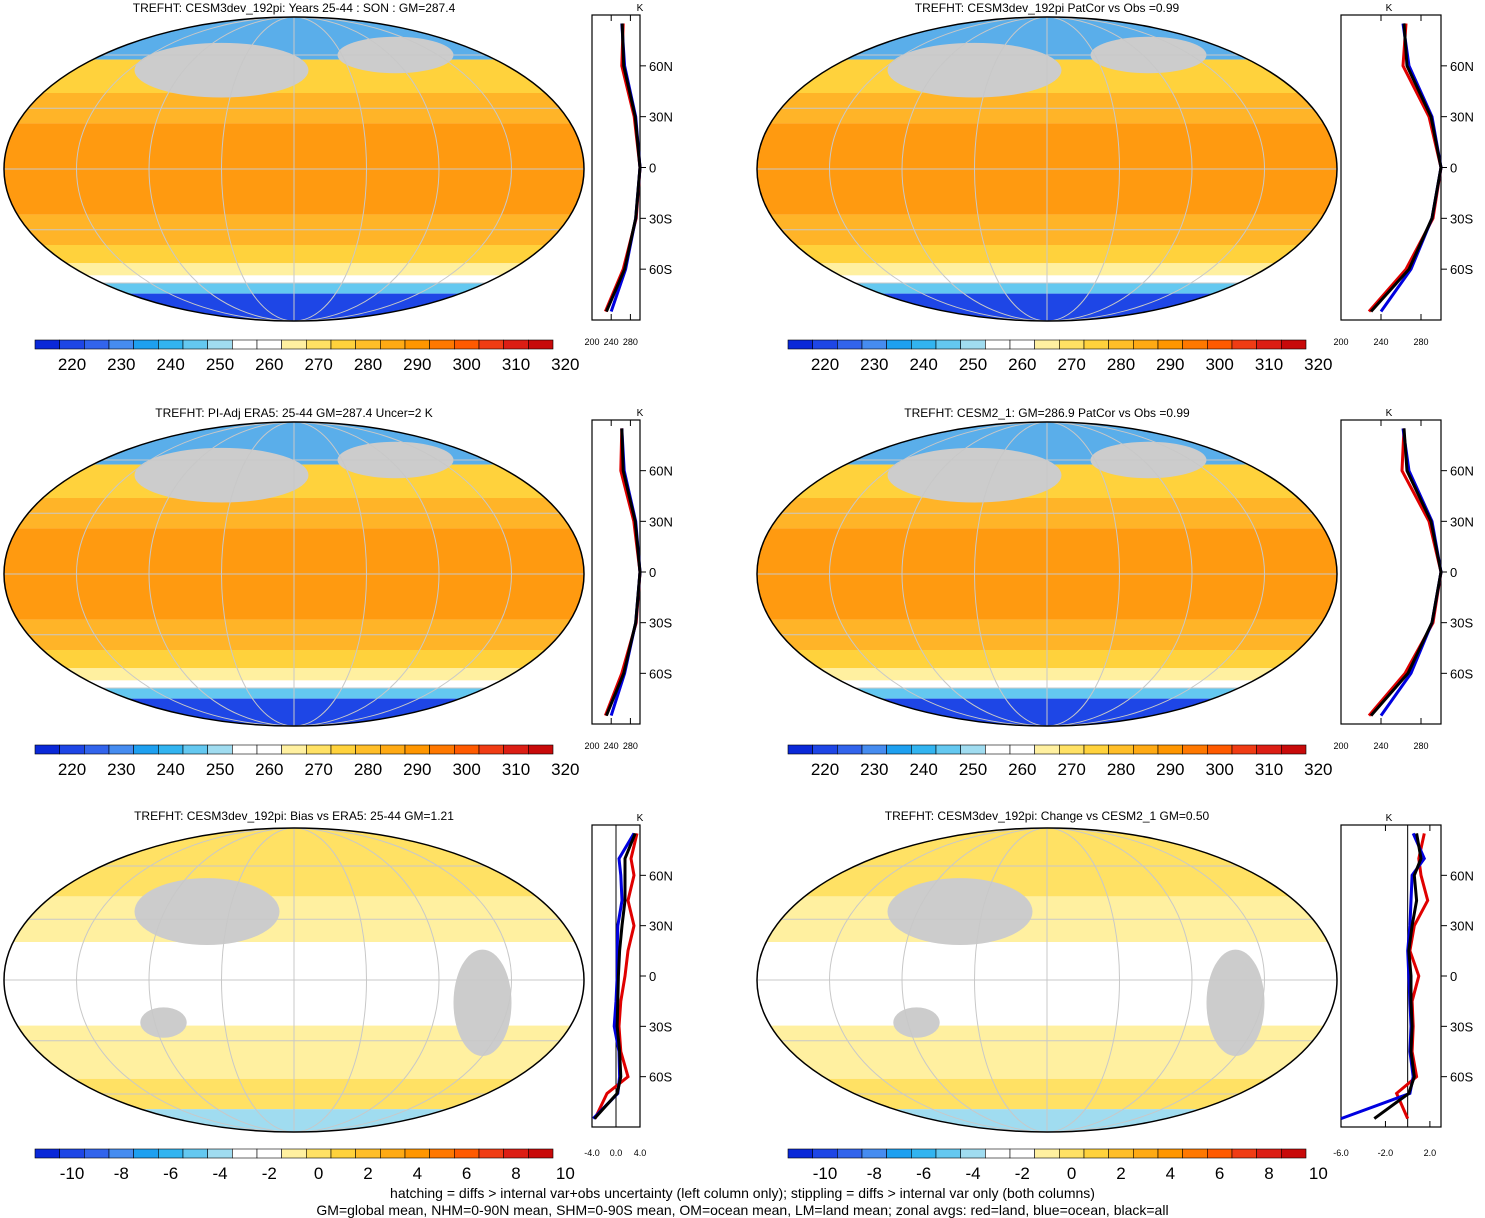  What do you see at coordinates (825, 364) in the screenshot?
I see `colorbar-label: 220` at bounding box center [825, 364].